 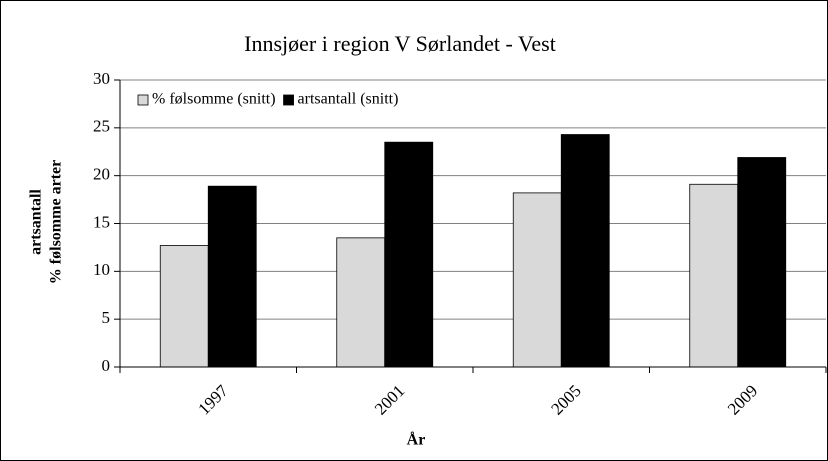 I want to click on y-tick-label: 10, so click(x=101, y=269).